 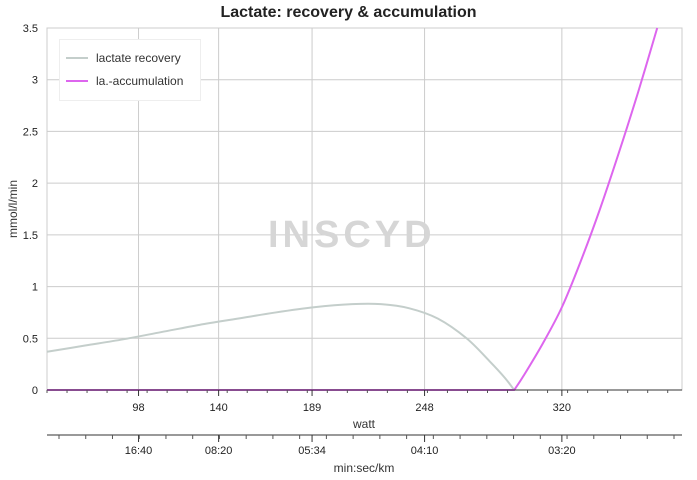 I want to click on y-tick-label: 0.5, so click(x=30, y=339).